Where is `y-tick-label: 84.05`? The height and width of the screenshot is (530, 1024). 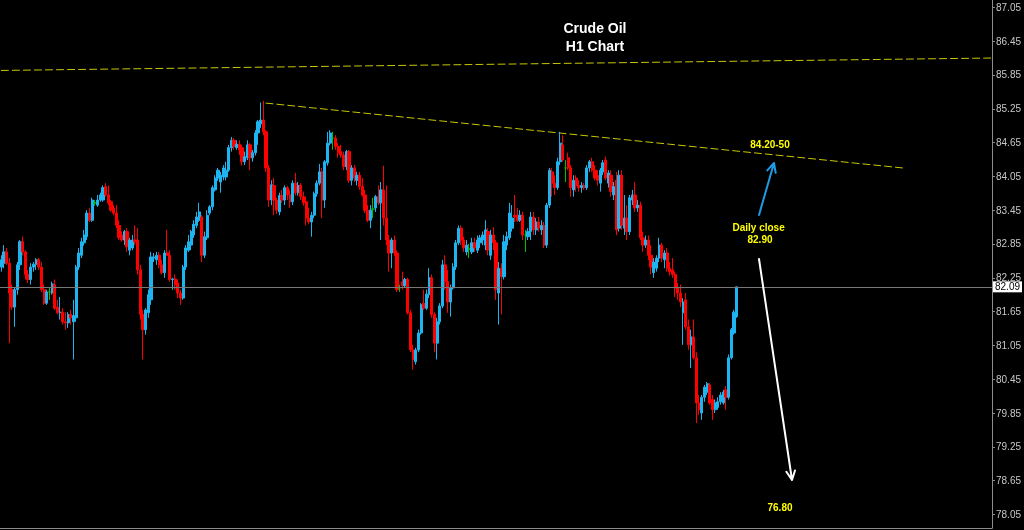
y-tick-label: 84.05 is located at coordinates (1008, 176).